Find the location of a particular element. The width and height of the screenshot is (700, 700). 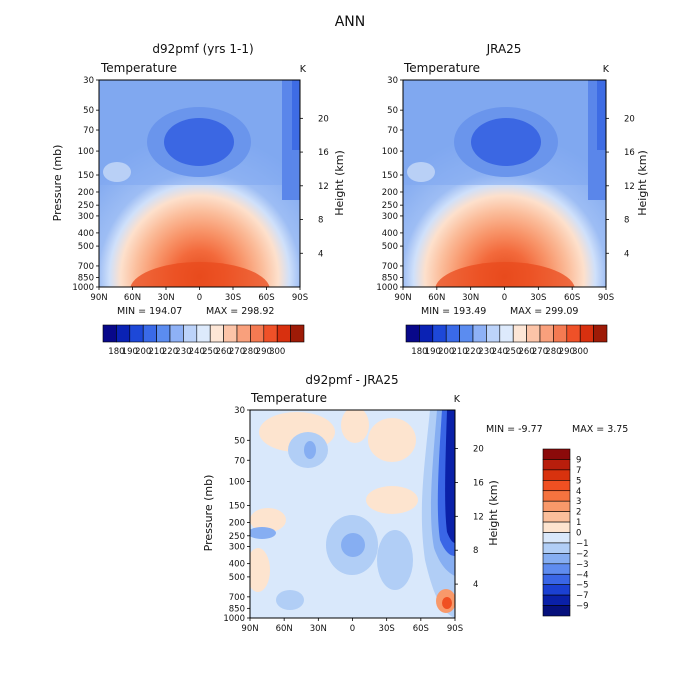

colorbar-label: −3 is located at coordinates (582, 565).